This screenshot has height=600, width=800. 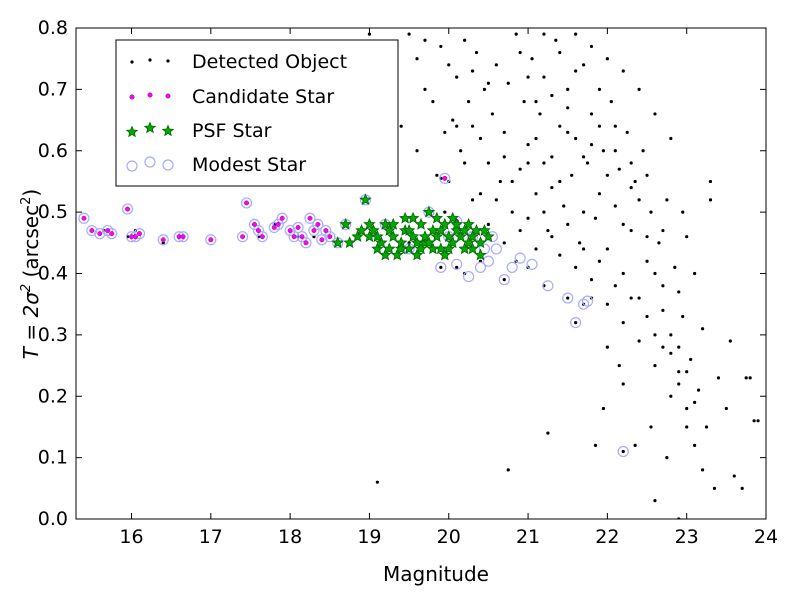 What do you see at coordinates (53, 519) in the screenshot?
I see `y-tick-label: 0.0` at bounding box center [53, 519].